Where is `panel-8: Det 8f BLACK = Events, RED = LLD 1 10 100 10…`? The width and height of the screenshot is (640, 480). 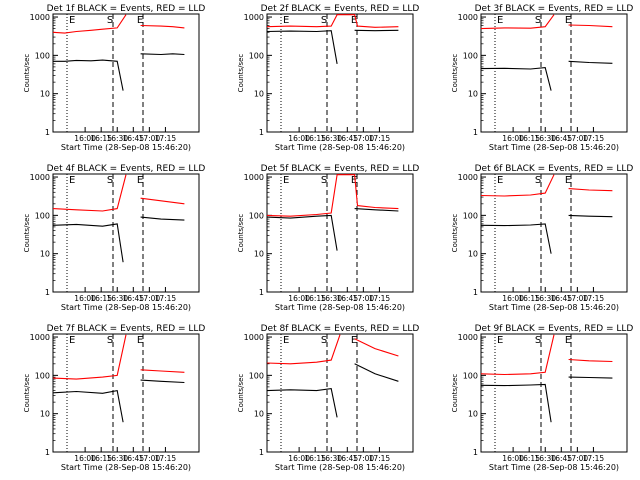 panel-8: Det 8f BLACK = Events, RED = LLD 1 10 100 10… is located at coordinates (328, 398).